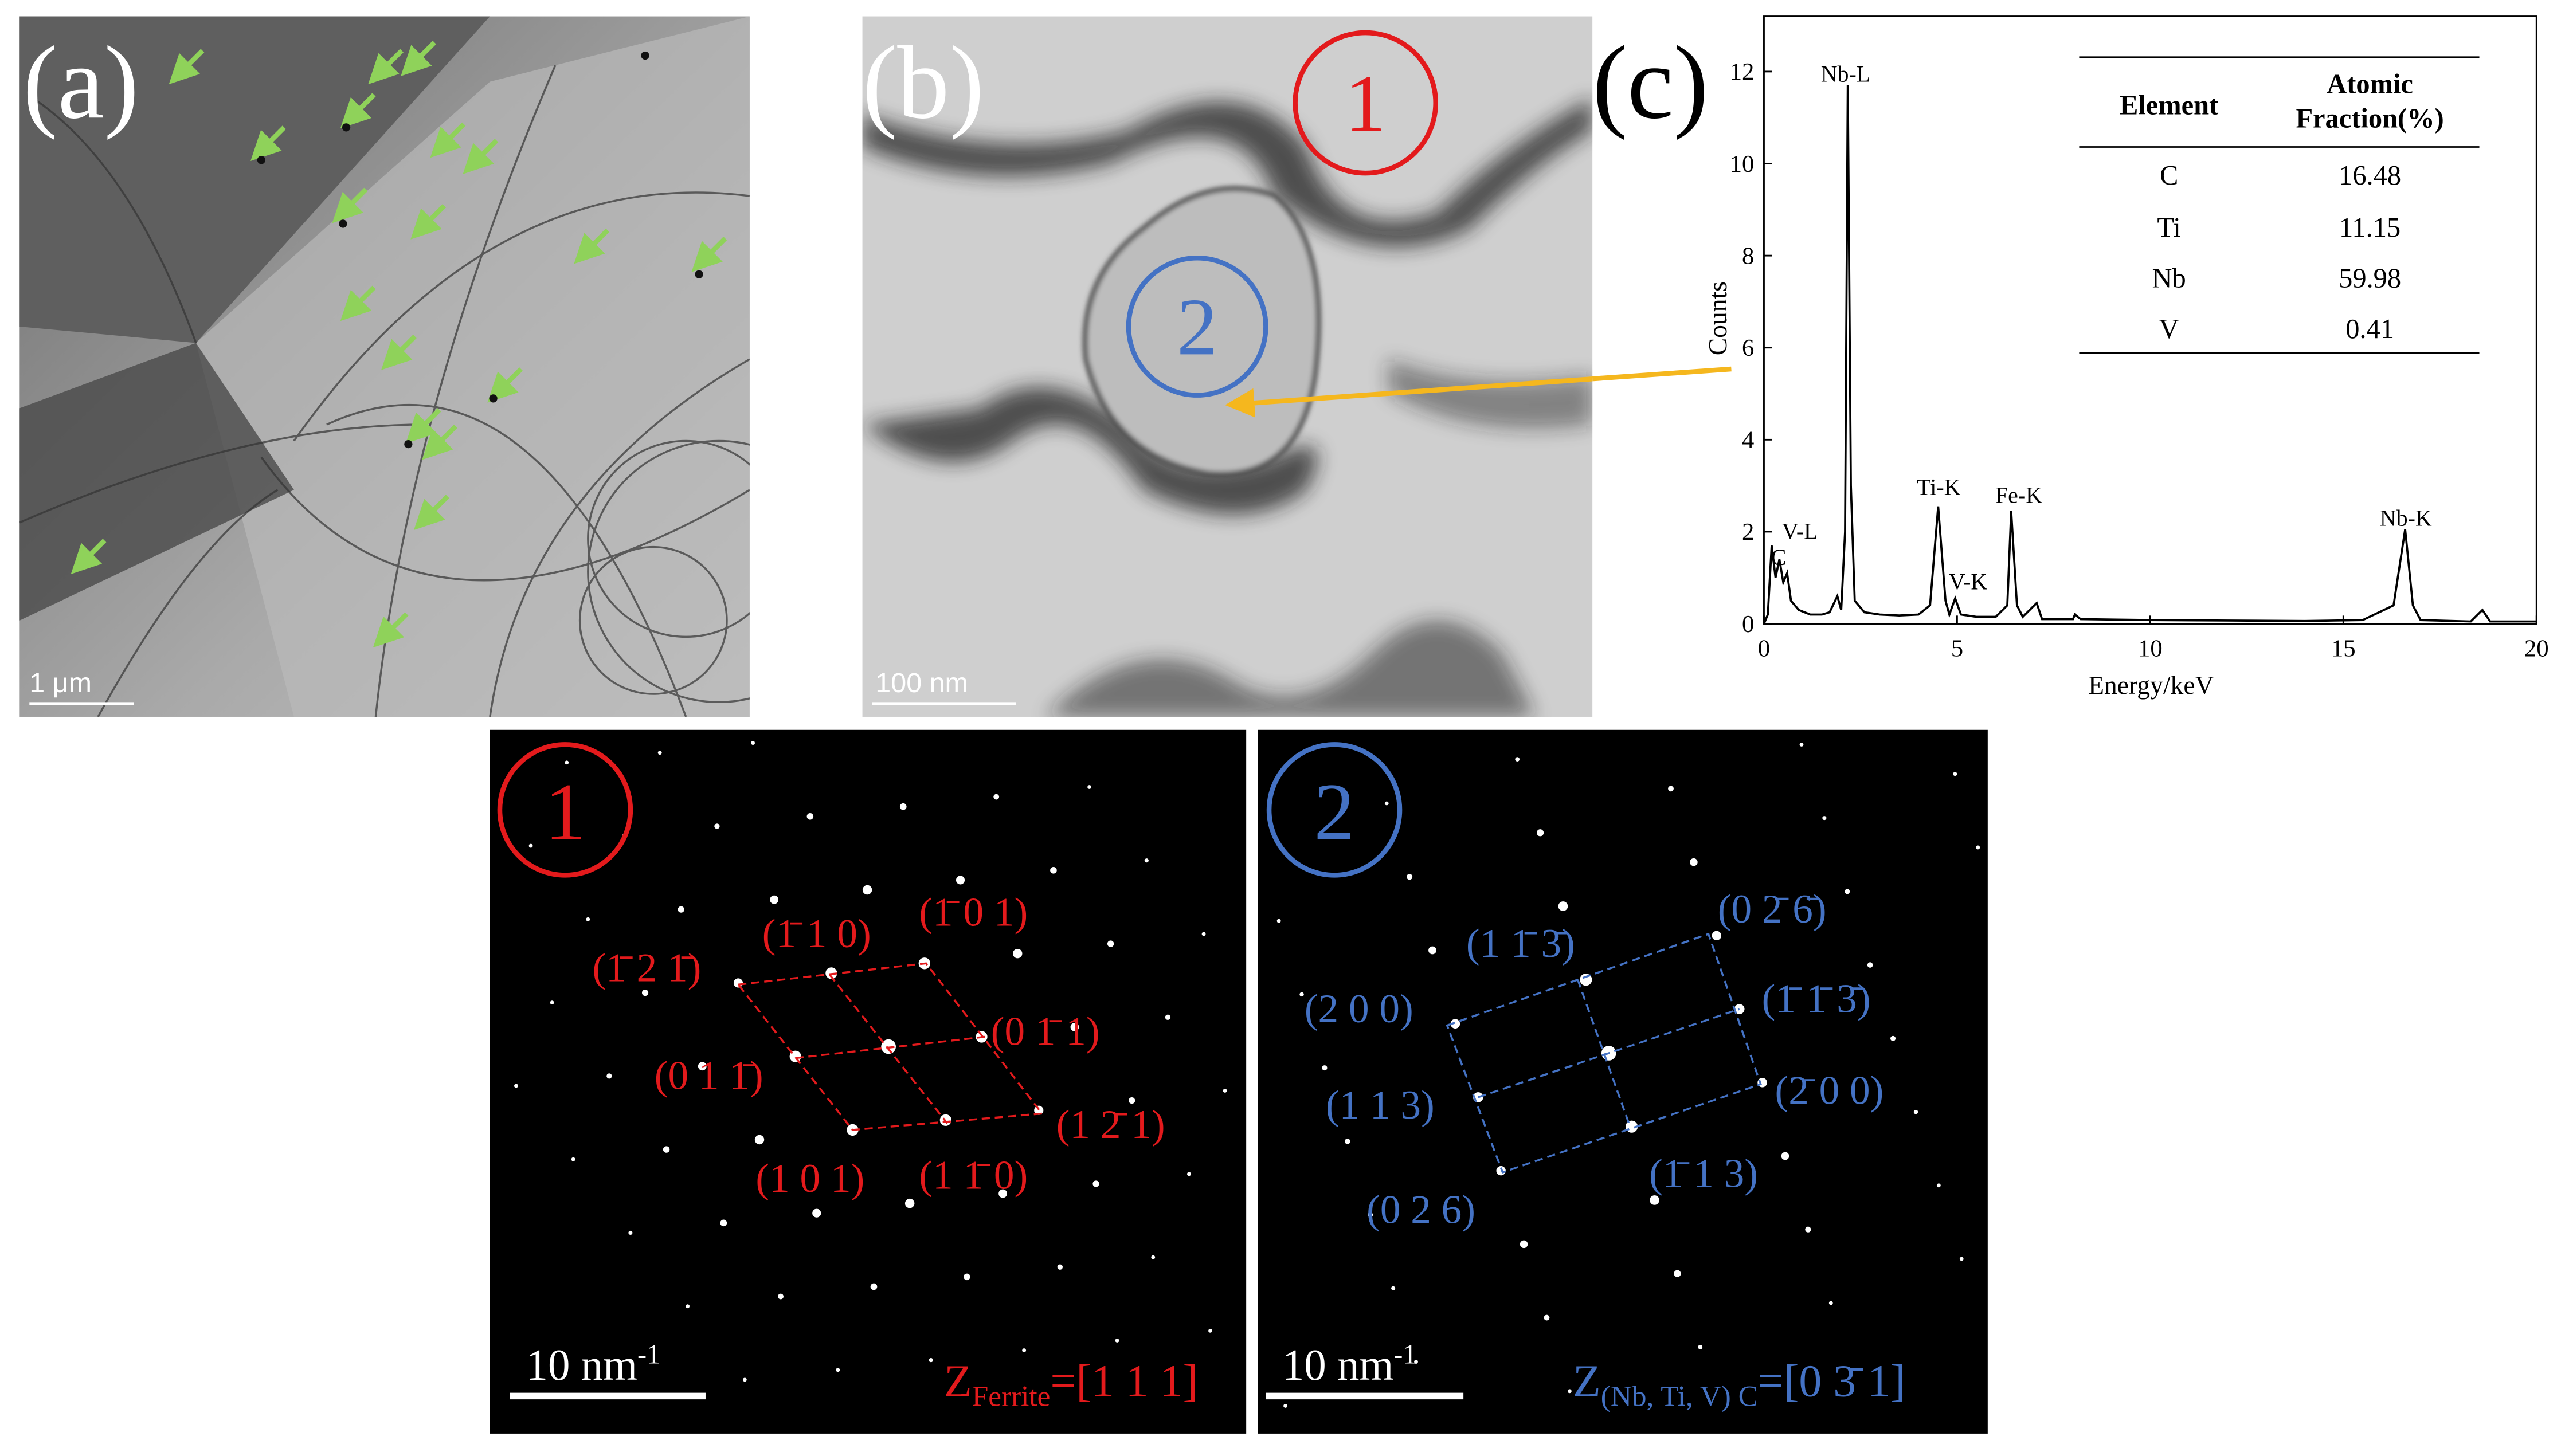 The height and width of the screenshot is (1456, 2561). What do you see at coordinates (2369, 101) in the screenshot?
I see `table-header: Atomic Fraction(%)` at bounding box center [2369, 101].